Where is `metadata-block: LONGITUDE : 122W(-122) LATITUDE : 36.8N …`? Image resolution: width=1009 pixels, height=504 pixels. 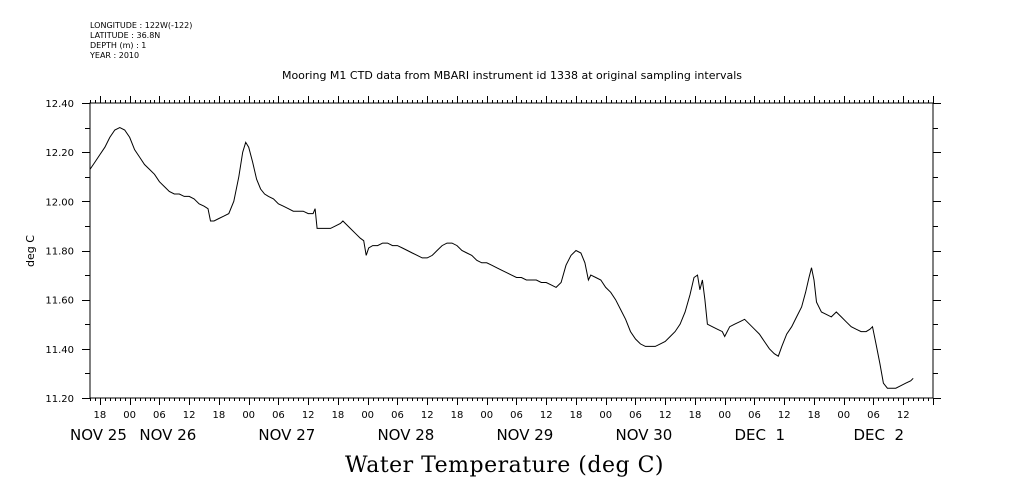
metadata-block: LONGITUDE : 122W(-122) LATITUDE : 36.8N … is located at coordinates (141, 41).